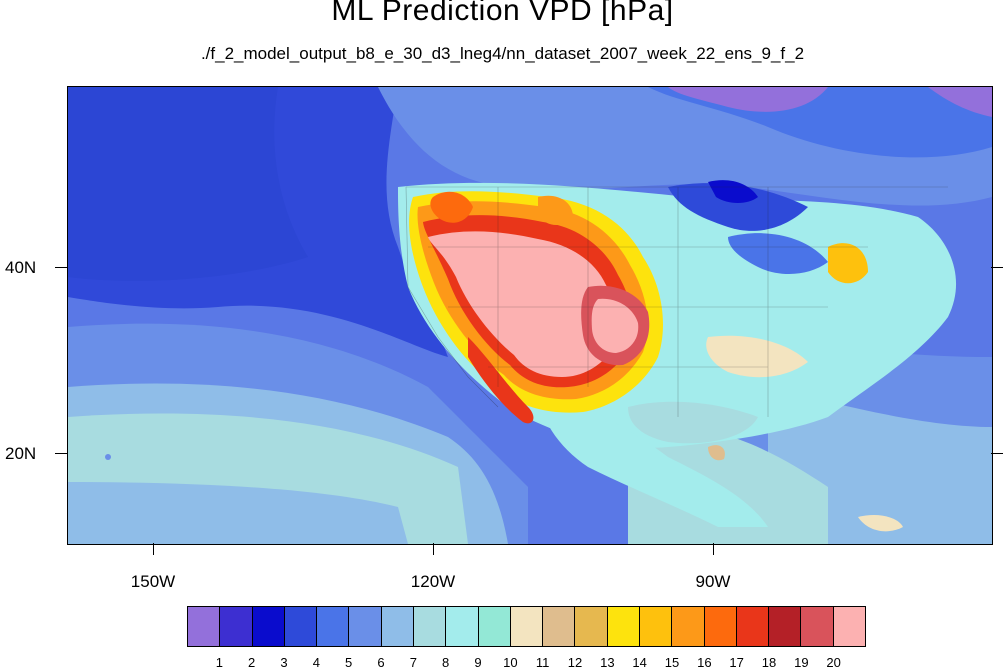  What do you see at coordinates (704, 662) in the screenshot?
I see `colorbar-label-16: 16` at bounding box center [704, 662].